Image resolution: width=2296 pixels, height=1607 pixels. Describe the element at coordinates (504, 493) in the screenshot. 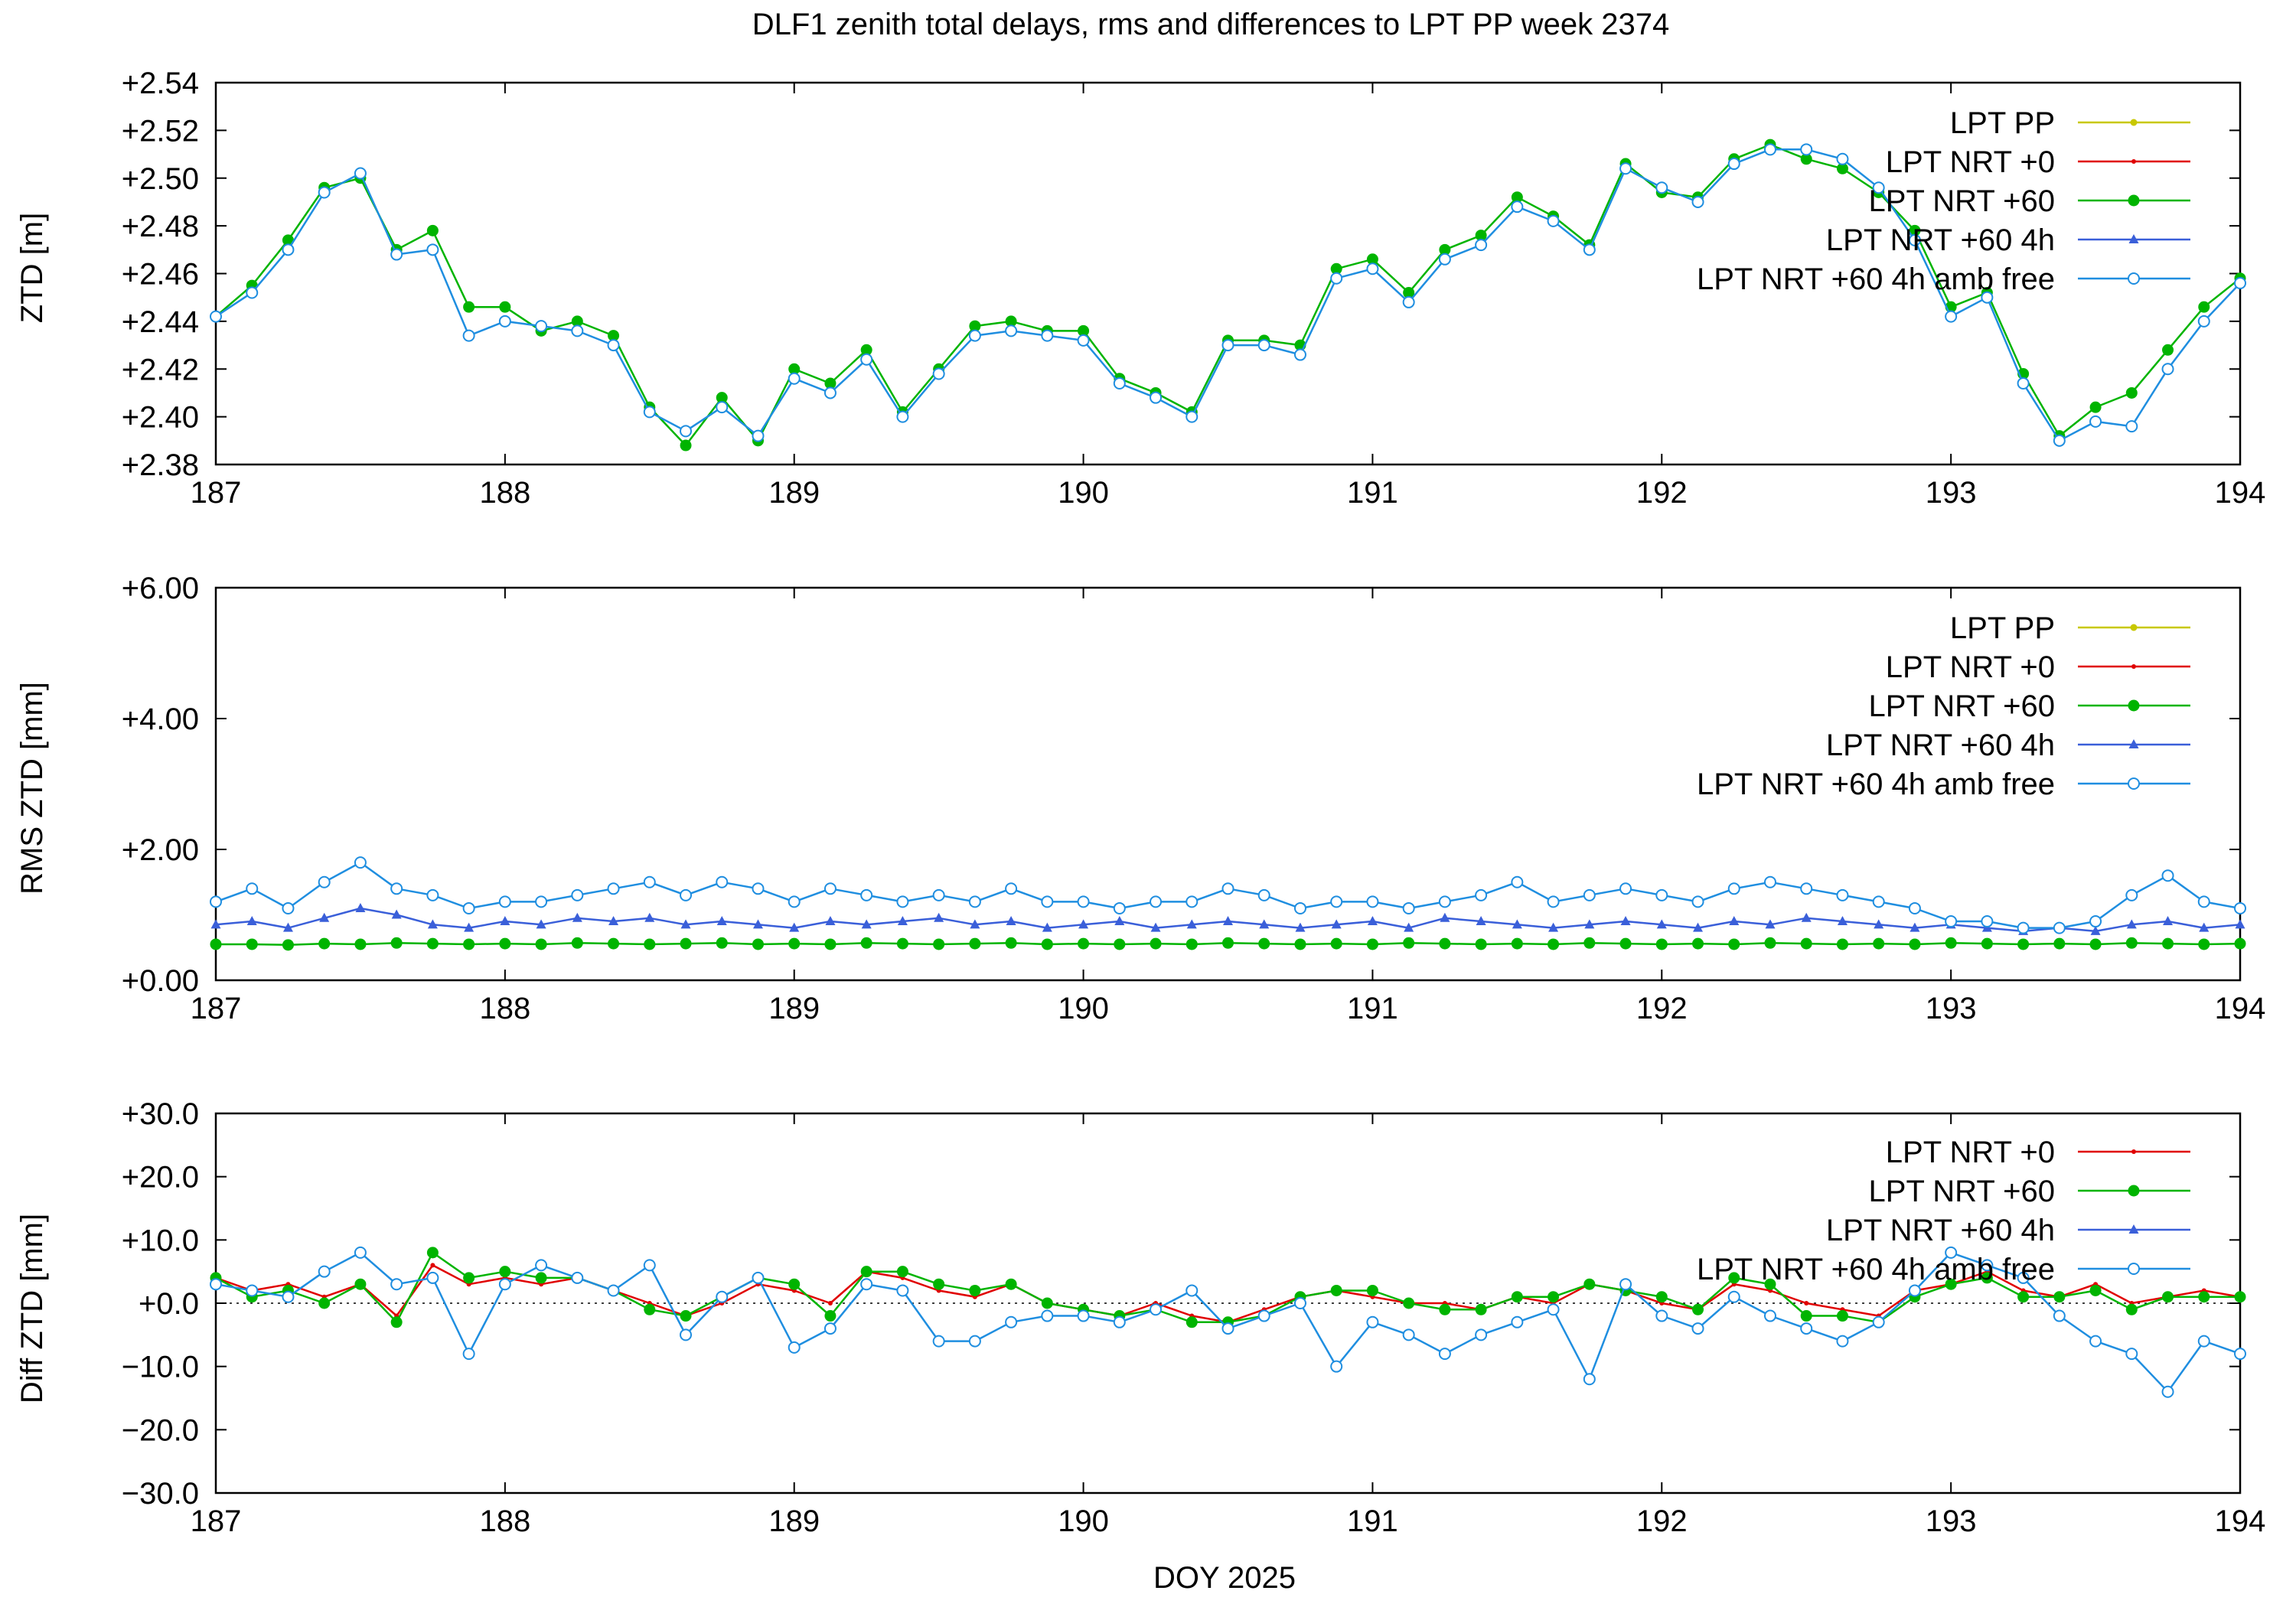

I see `ztd-xtick-label: 188` at that location.